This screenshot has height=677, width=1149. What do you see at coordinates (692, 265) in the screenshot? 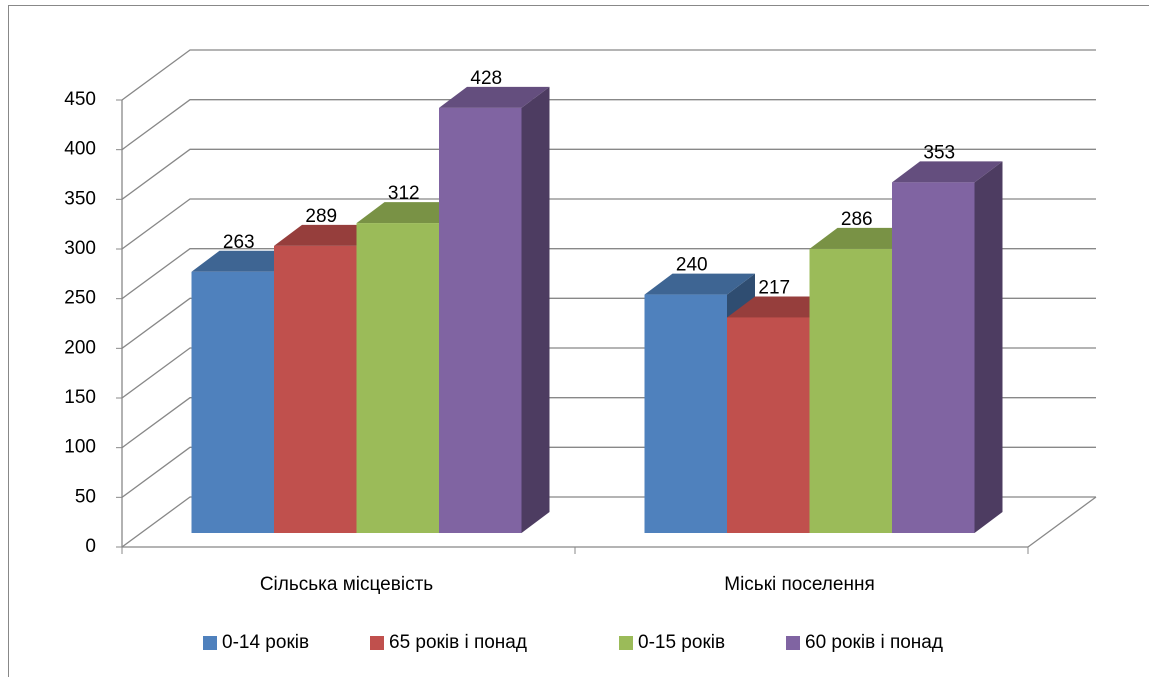
I see `data-label: 240` at bounding box center [692, 265].